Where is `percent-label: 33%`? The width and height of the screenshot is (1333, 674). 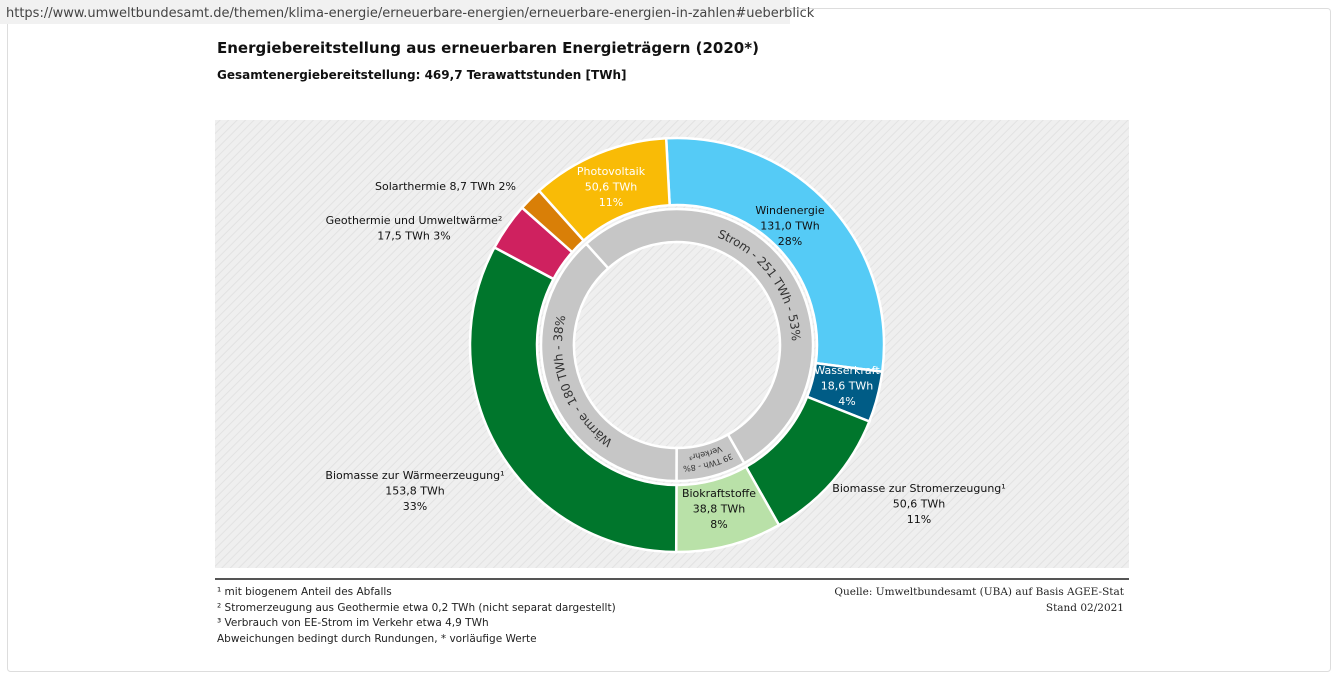
percent-label: 33% is located at coordinates (415, 506).